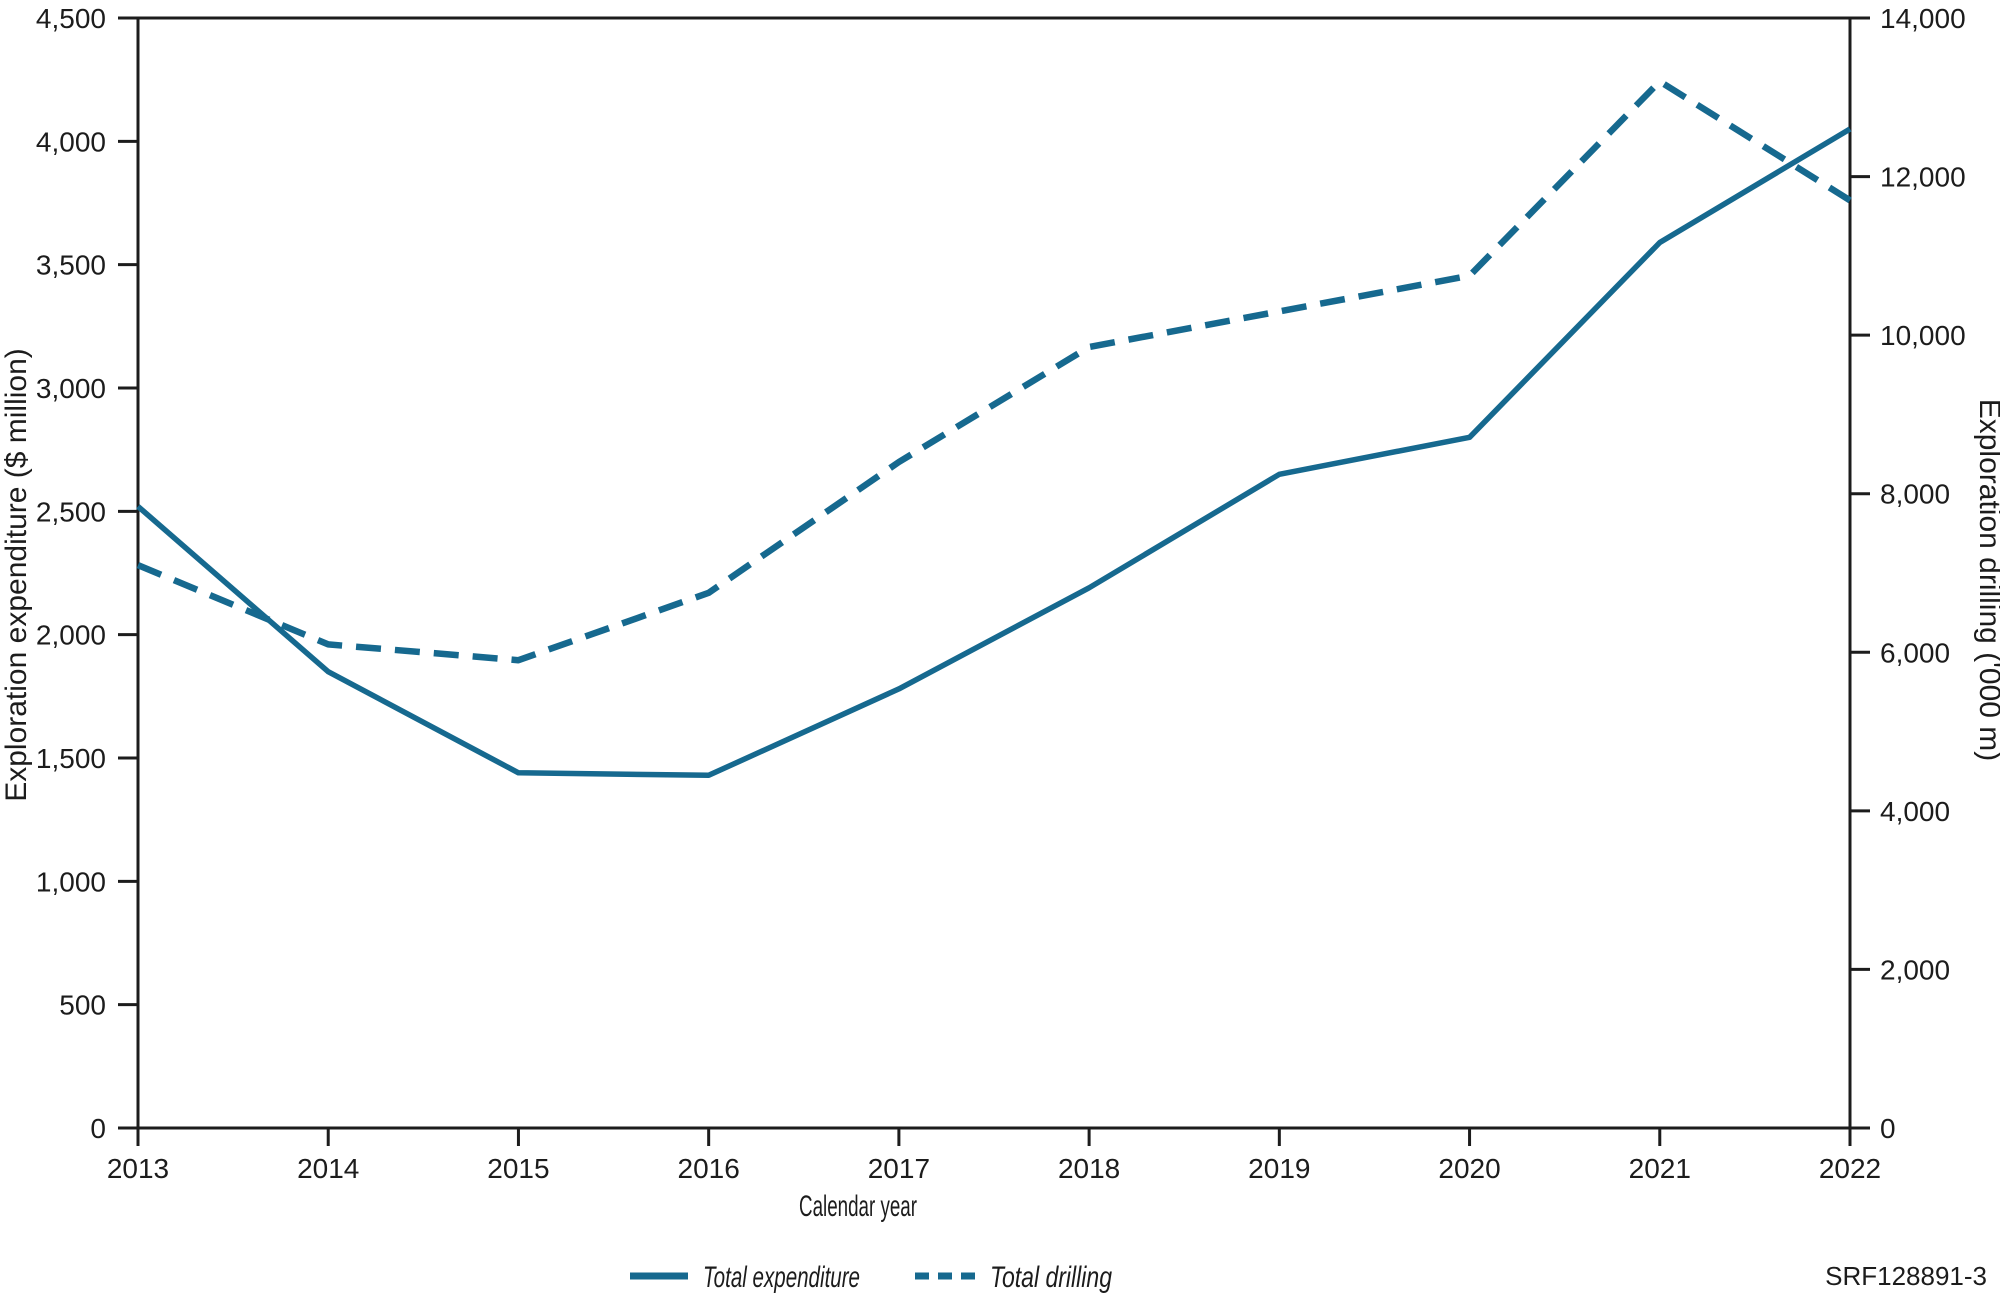 This screenshot has height=1299, width=2000. I want to click on x-tick-label: 2016, so click(709, 1168).